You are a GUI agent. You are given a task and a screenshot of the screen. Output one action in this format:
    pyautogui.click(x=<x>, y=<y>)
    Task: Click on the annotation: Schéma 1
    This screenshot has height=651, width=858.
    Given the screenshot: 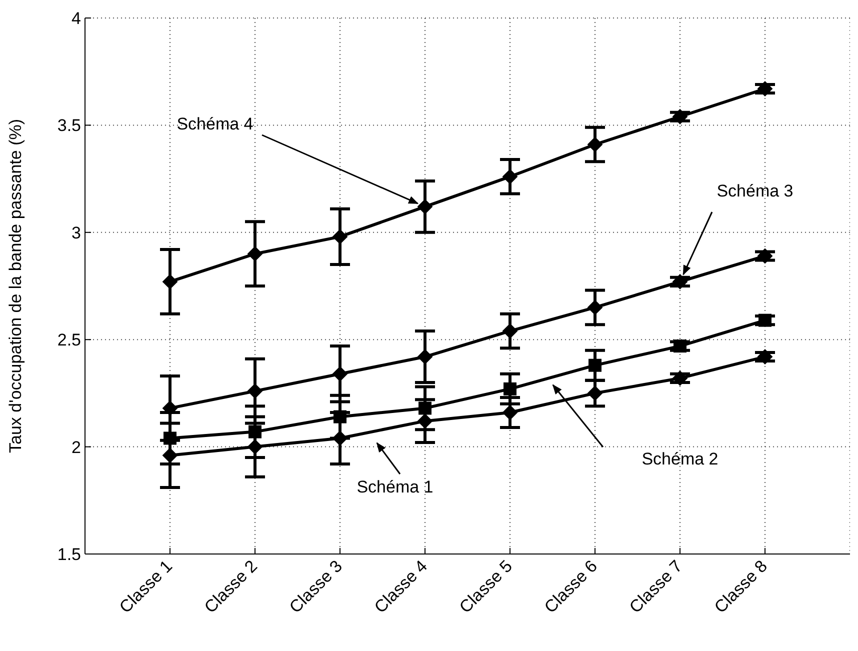 What is the action you would take?
    pyautogui.click(x=395, y=486)
    